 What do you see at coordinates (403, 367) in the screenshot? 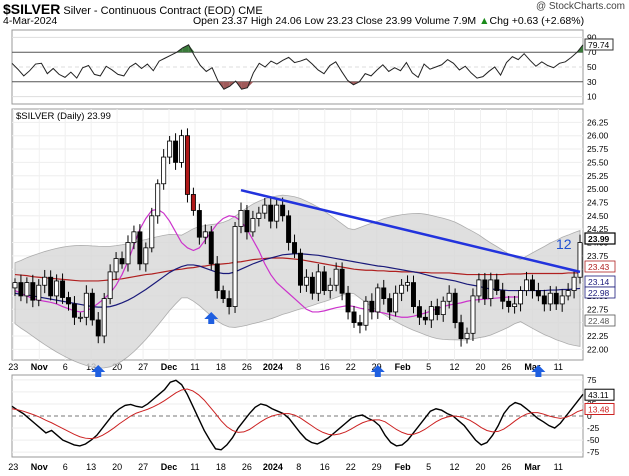
I see `price-x-tick-label: Feb` at bounding box center [403, 367].